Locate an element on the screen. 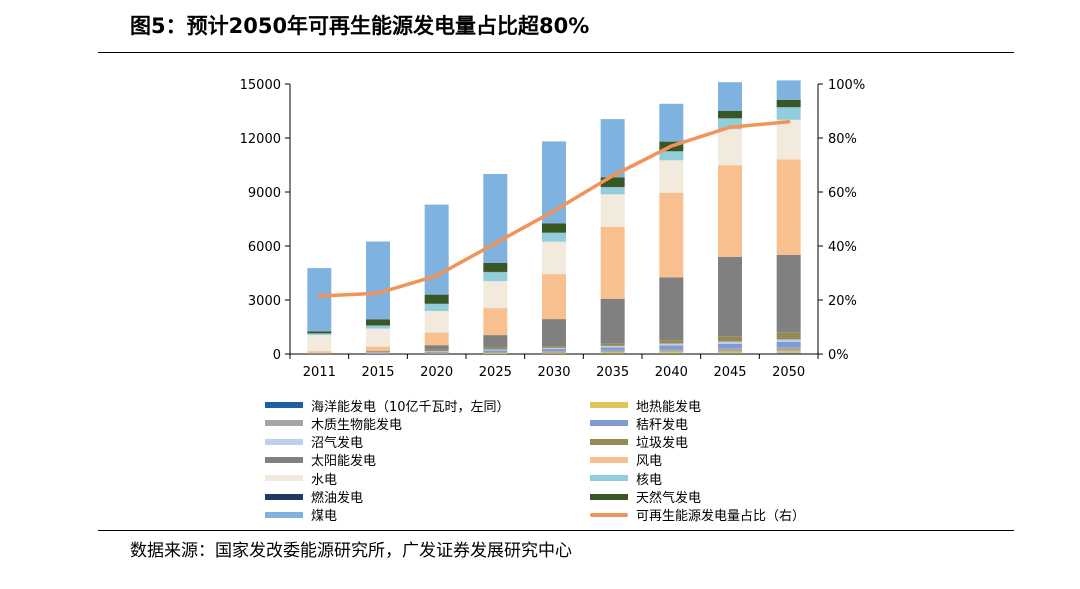  data-source: 数据来源：国家发改委能源研究所，广发证券发展研究中心 is located at coordinates (351, 551).